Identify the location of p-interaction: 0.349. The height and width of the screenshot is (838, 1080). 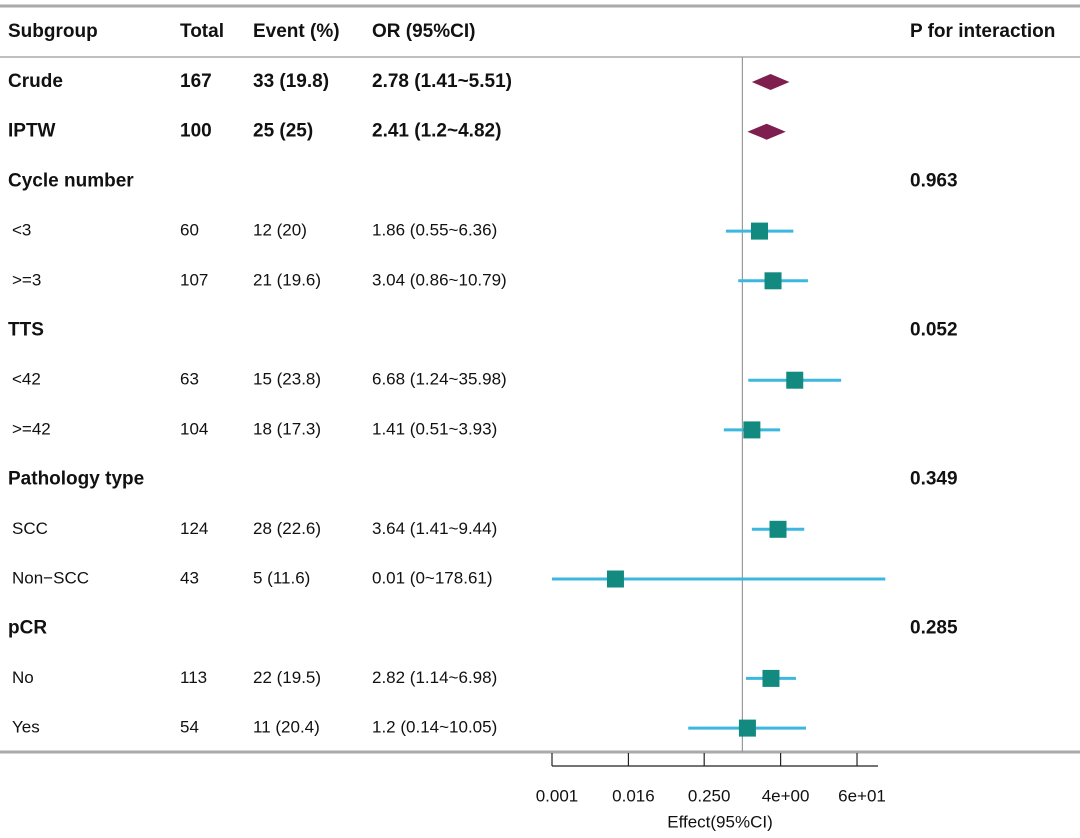
(934, 479).